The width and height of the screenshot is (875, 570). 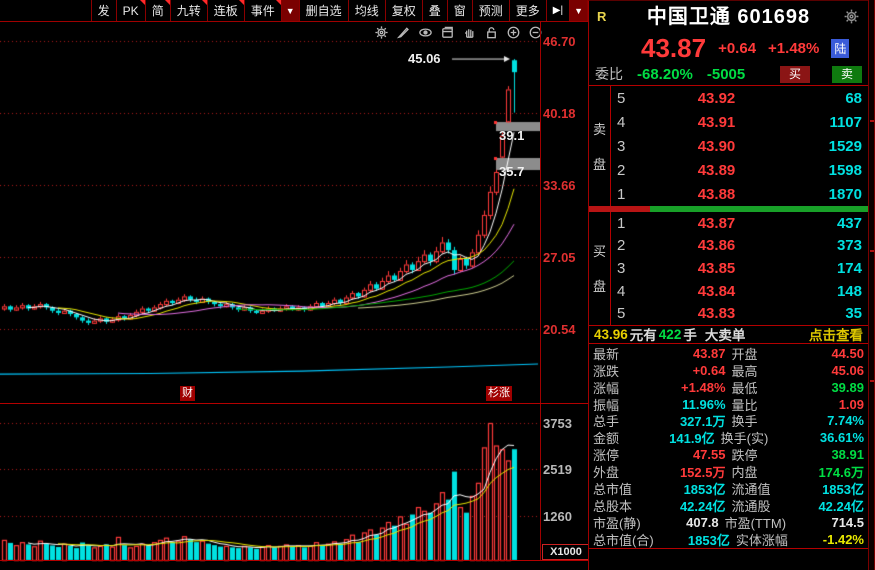 What do you see at coordinates (728, 505) in the screenshot?
I see `stats-row: 总股本 42.24亿 流通股 42.24亿` at bounding box center [728, 505].